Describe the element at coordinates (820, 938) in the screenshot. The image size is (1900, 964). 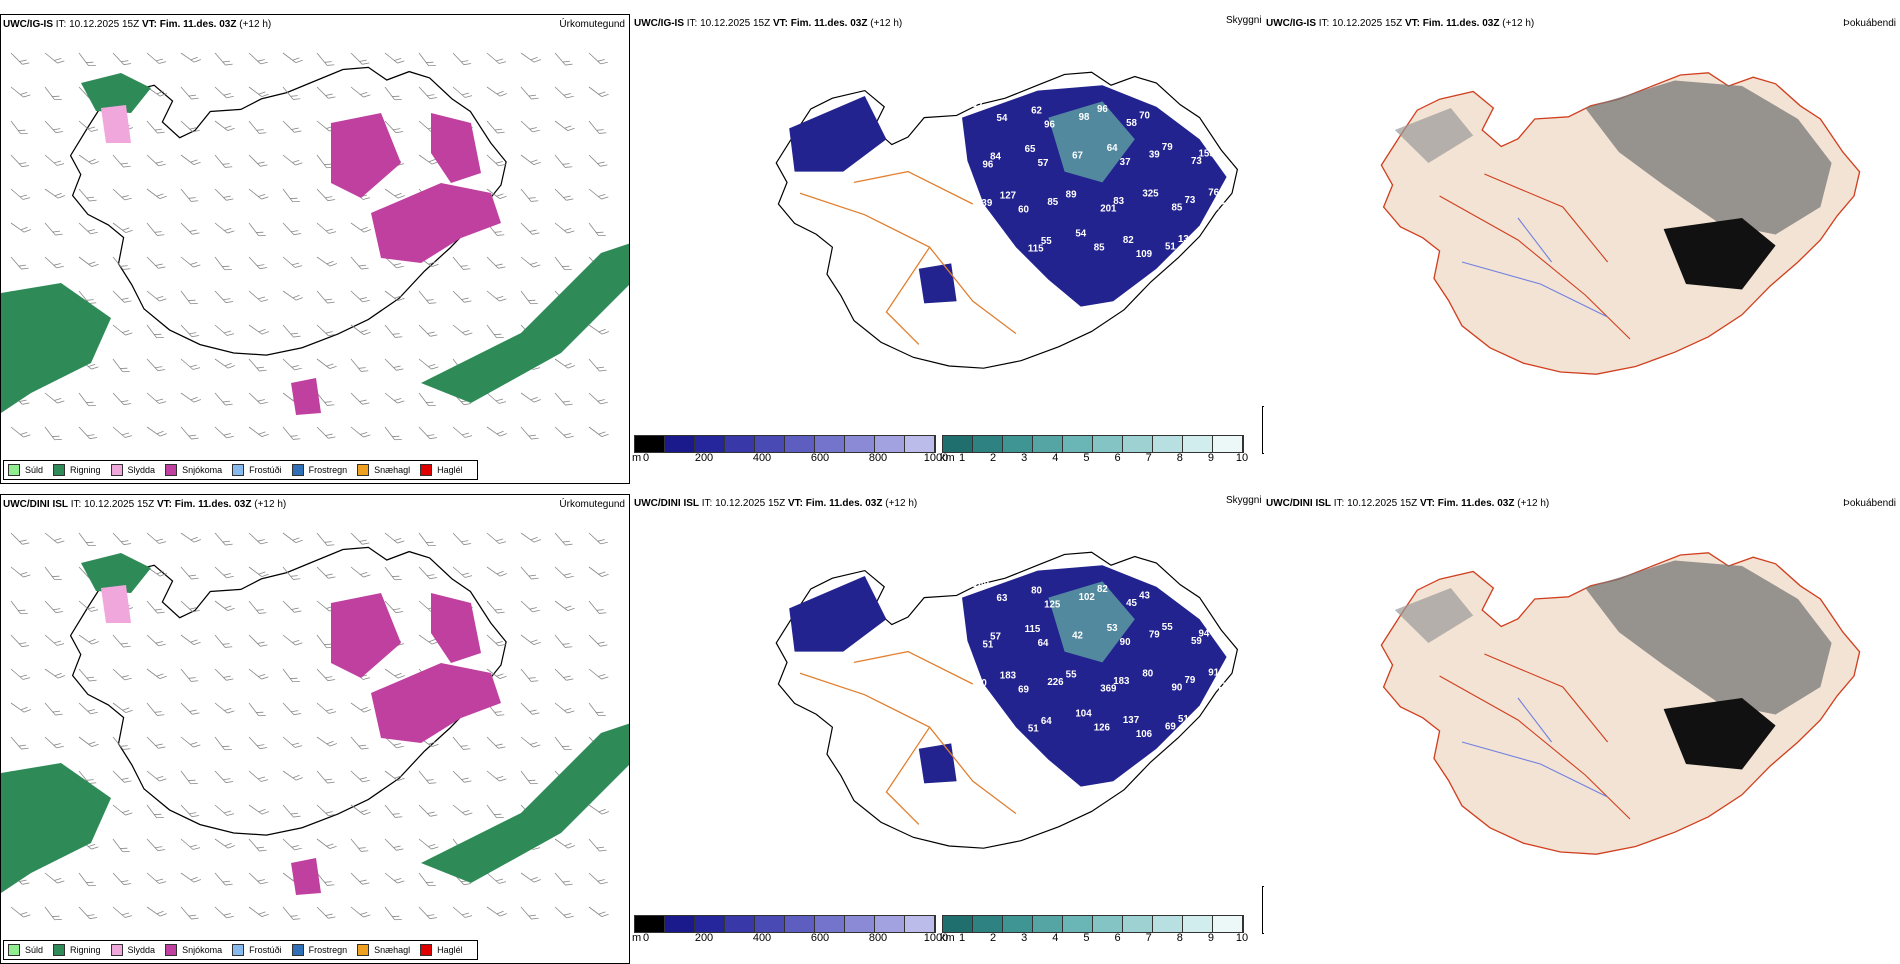
I see `tick-label: 600` at that location.